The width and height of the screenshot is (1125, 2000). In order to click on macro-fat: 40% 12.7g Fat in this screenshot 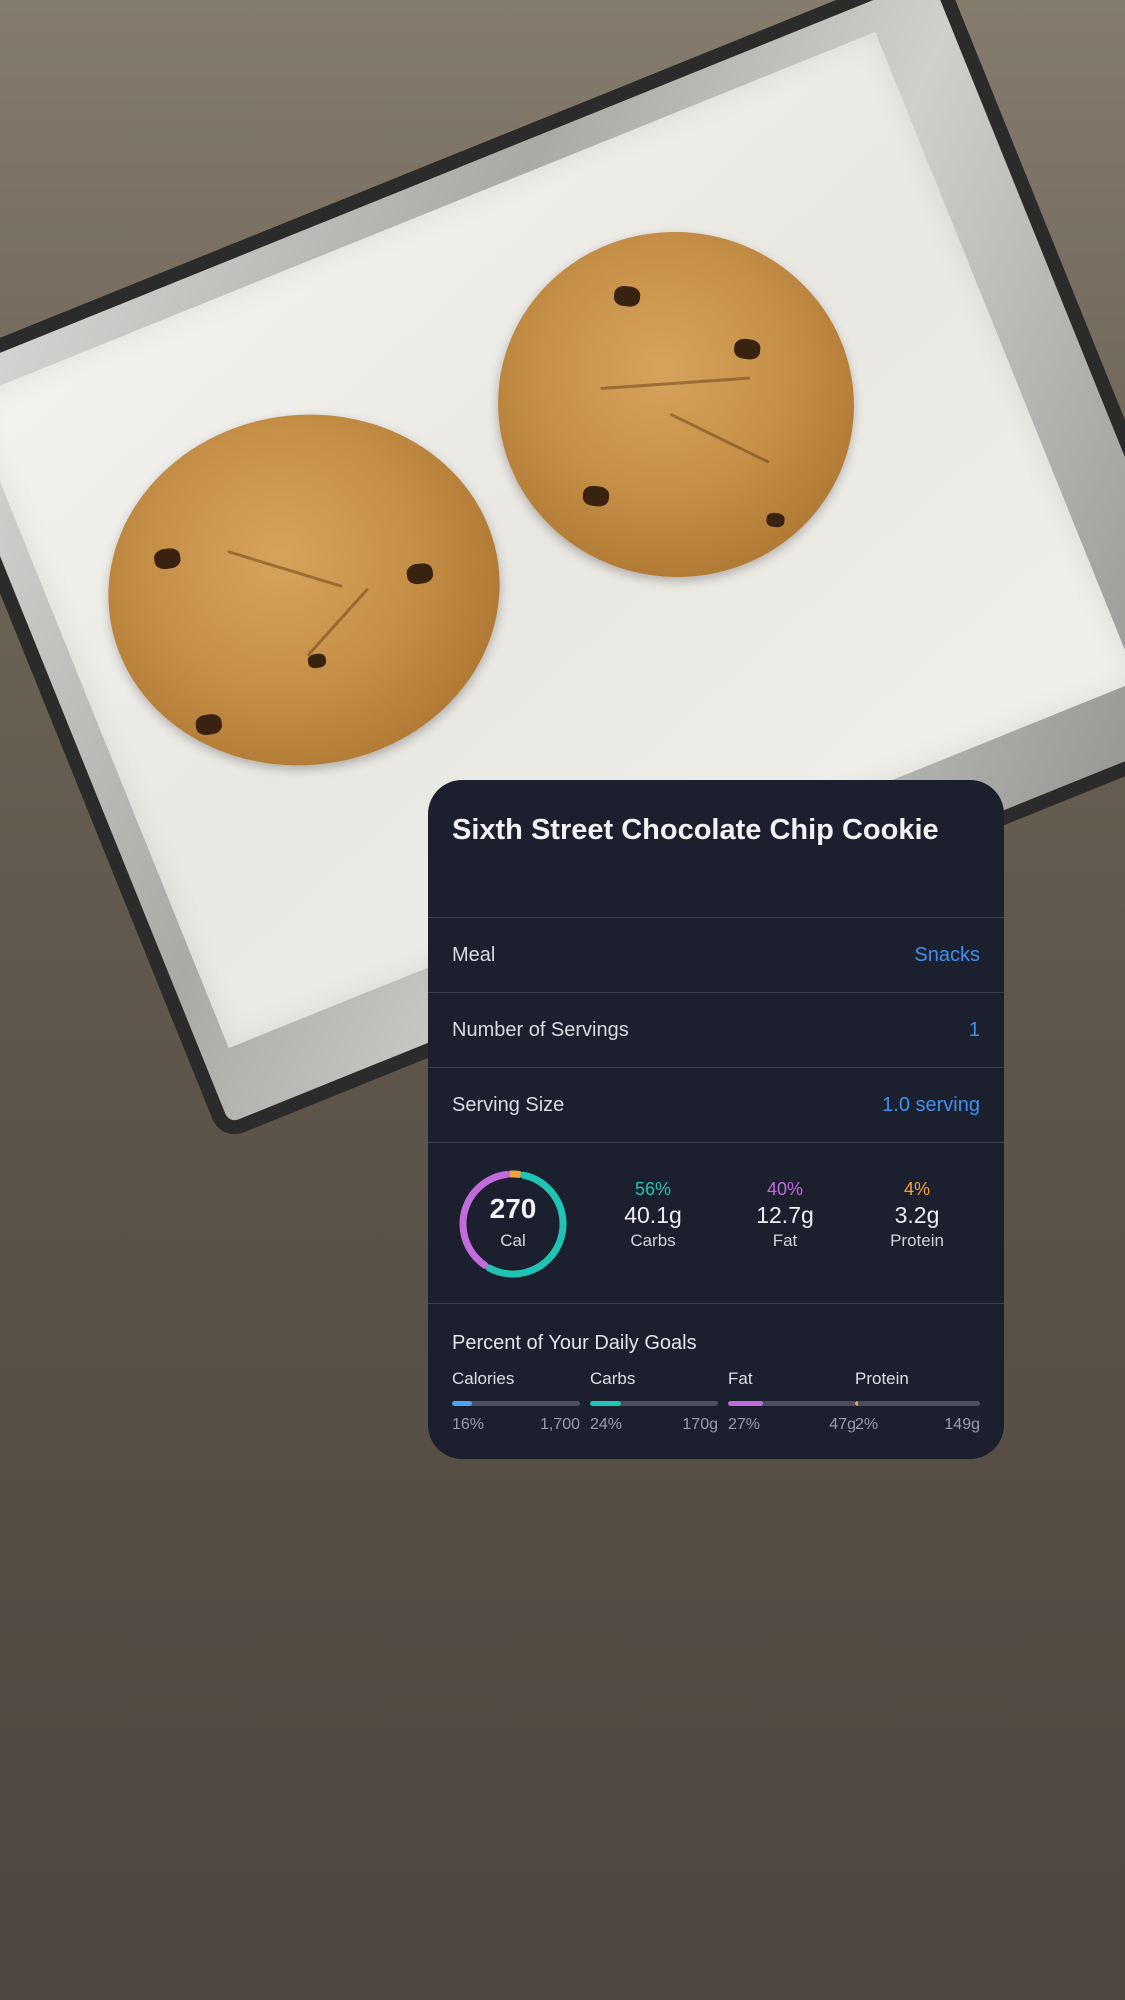, I will do `click(785, 1215)`.